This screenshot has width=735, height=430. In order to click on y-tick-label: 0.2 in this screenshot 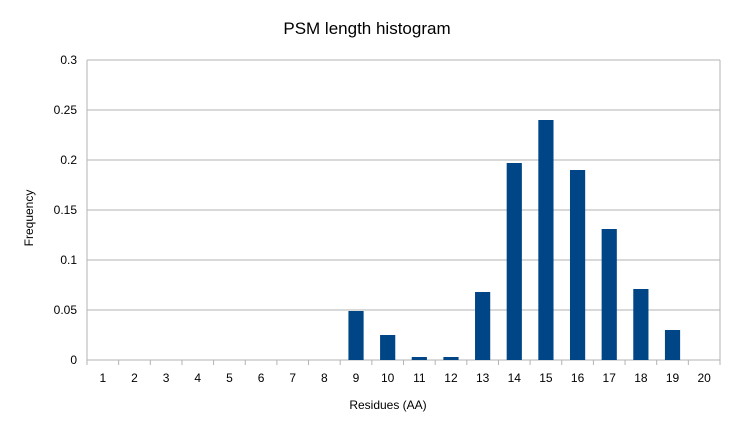, I will do `click(68, 160)`.